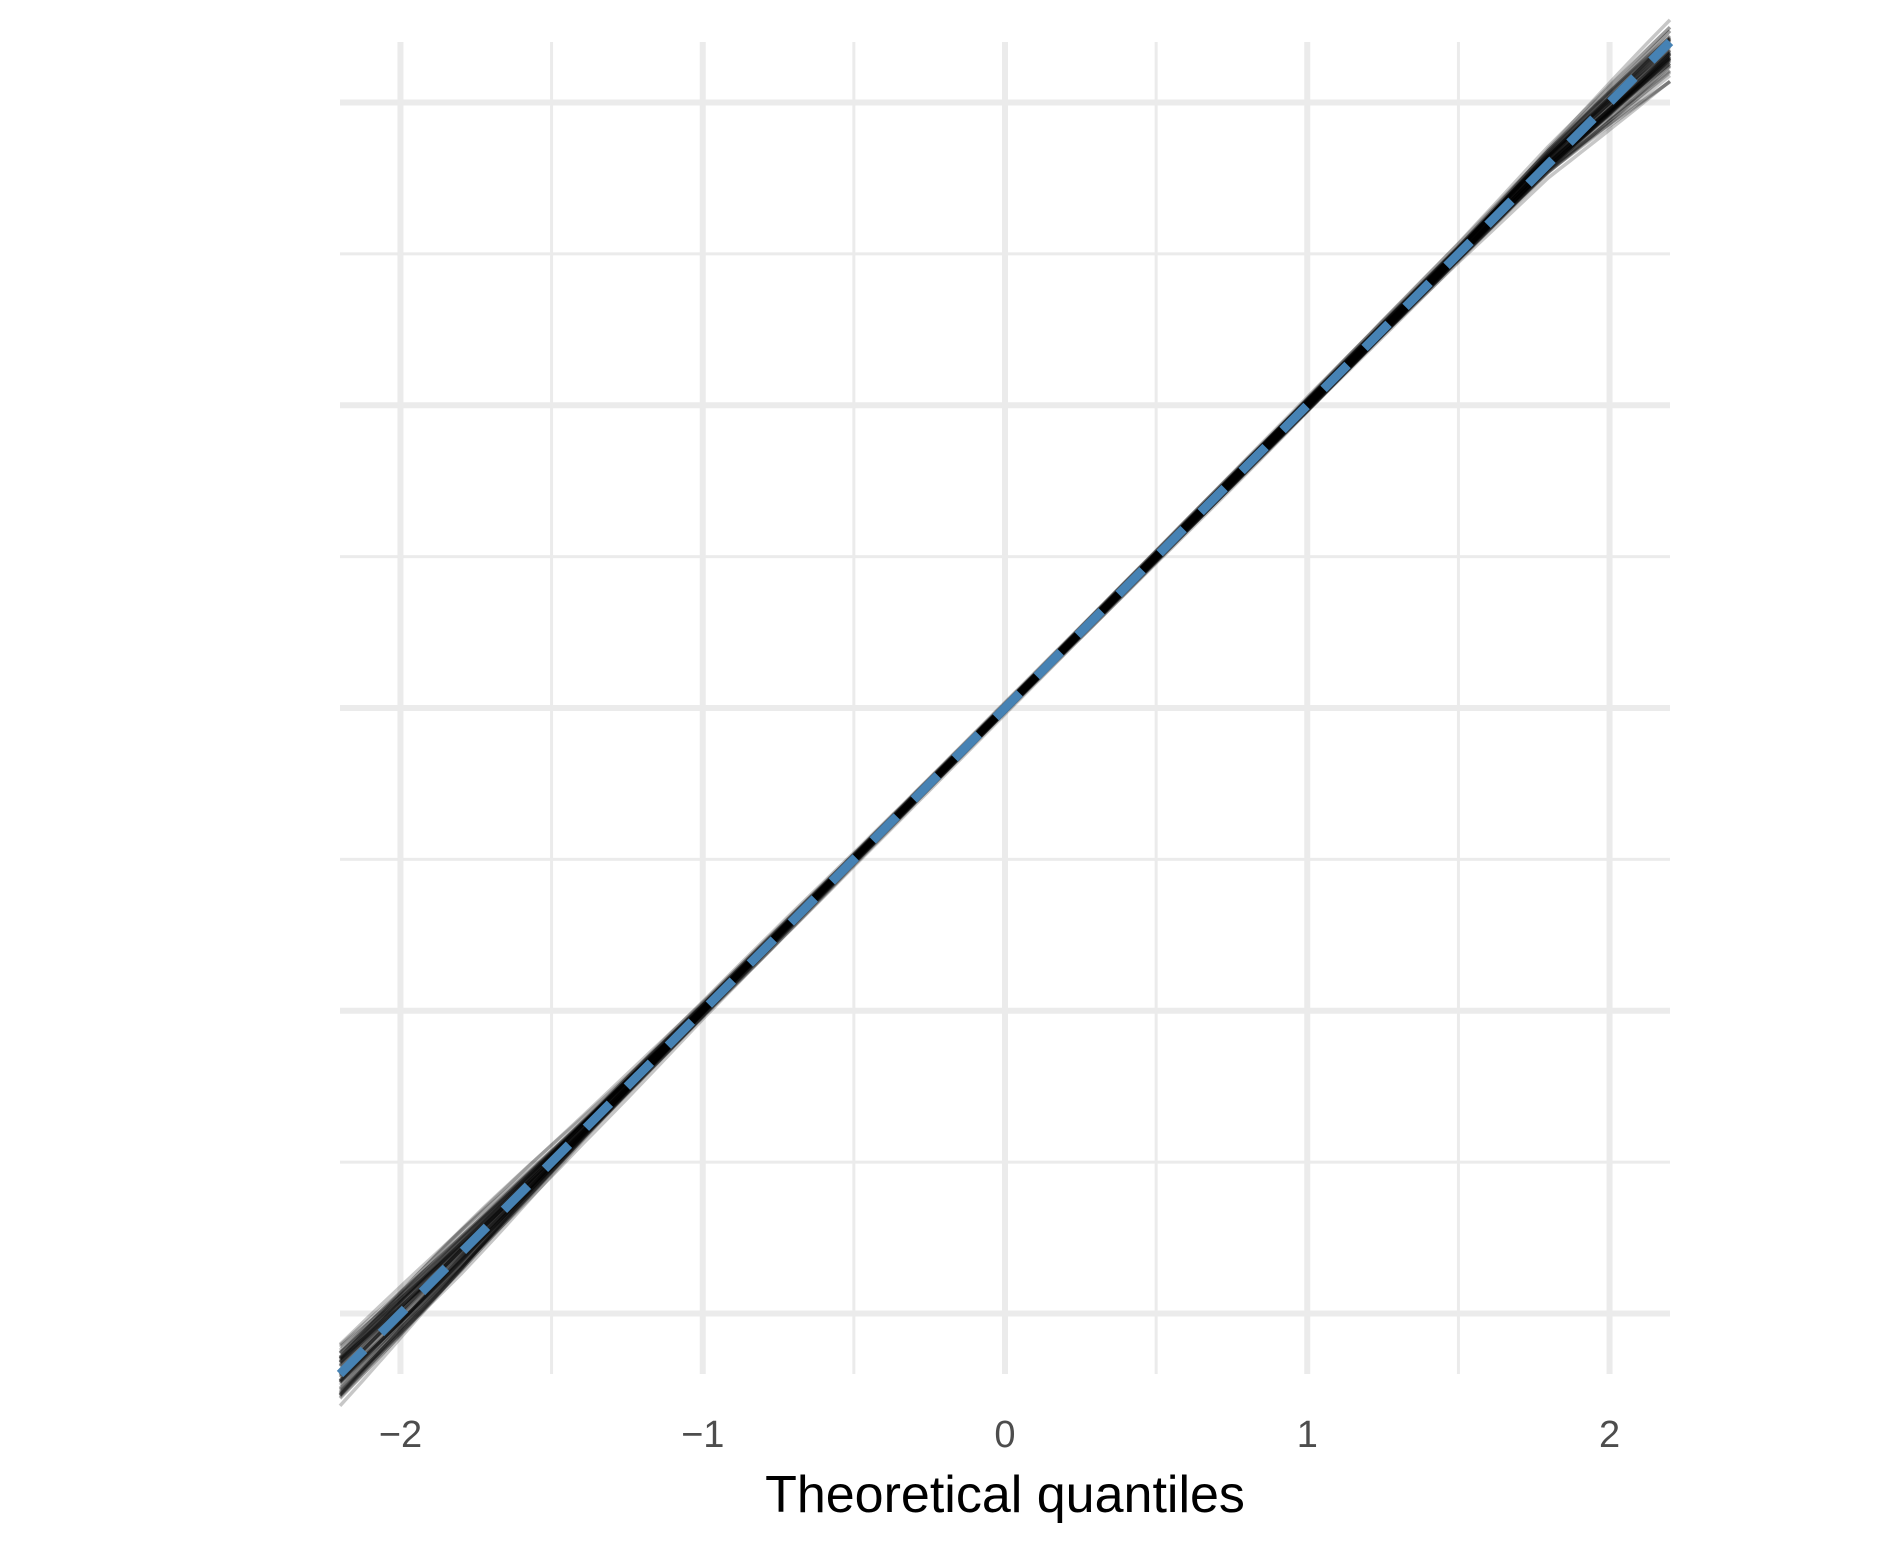 The height and width of the screenshot is (1556, 1900). I want to click on x-axis-title: Theoretical quantiles, so click(1005, 1495).